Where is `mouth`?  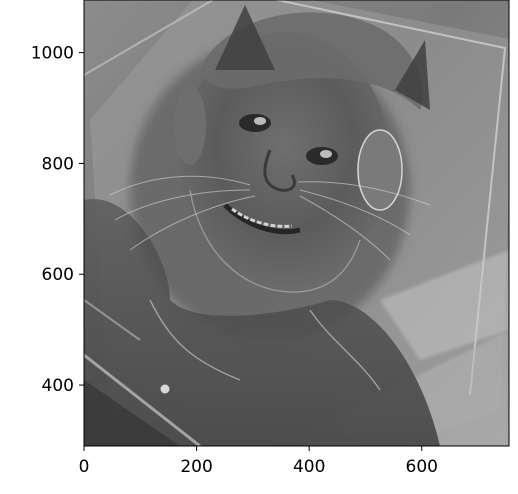 mouth is located at coordinates (262, 219).